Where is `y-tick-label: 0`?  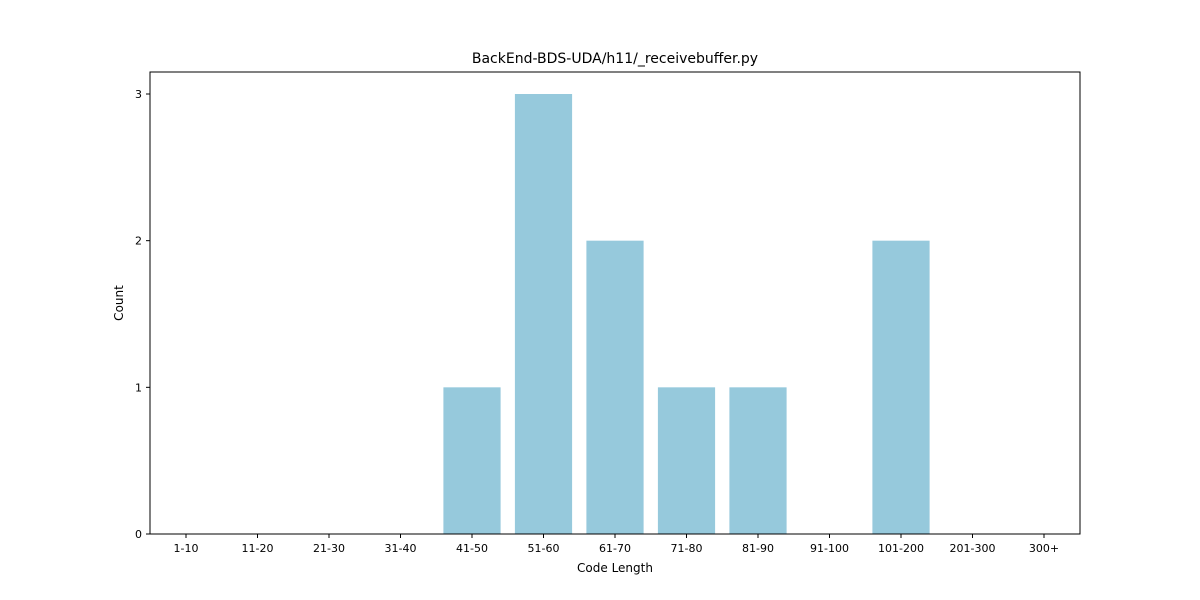 y-tick-label: 0 is located at coordinates (138, 534).